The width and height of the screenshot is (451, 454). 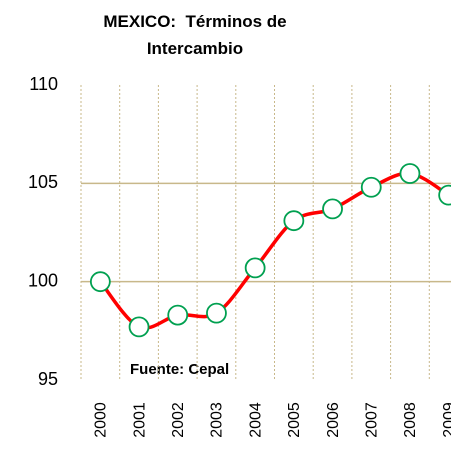 I want to click on x-tick-label: 2008, so click(x=410, y=420).